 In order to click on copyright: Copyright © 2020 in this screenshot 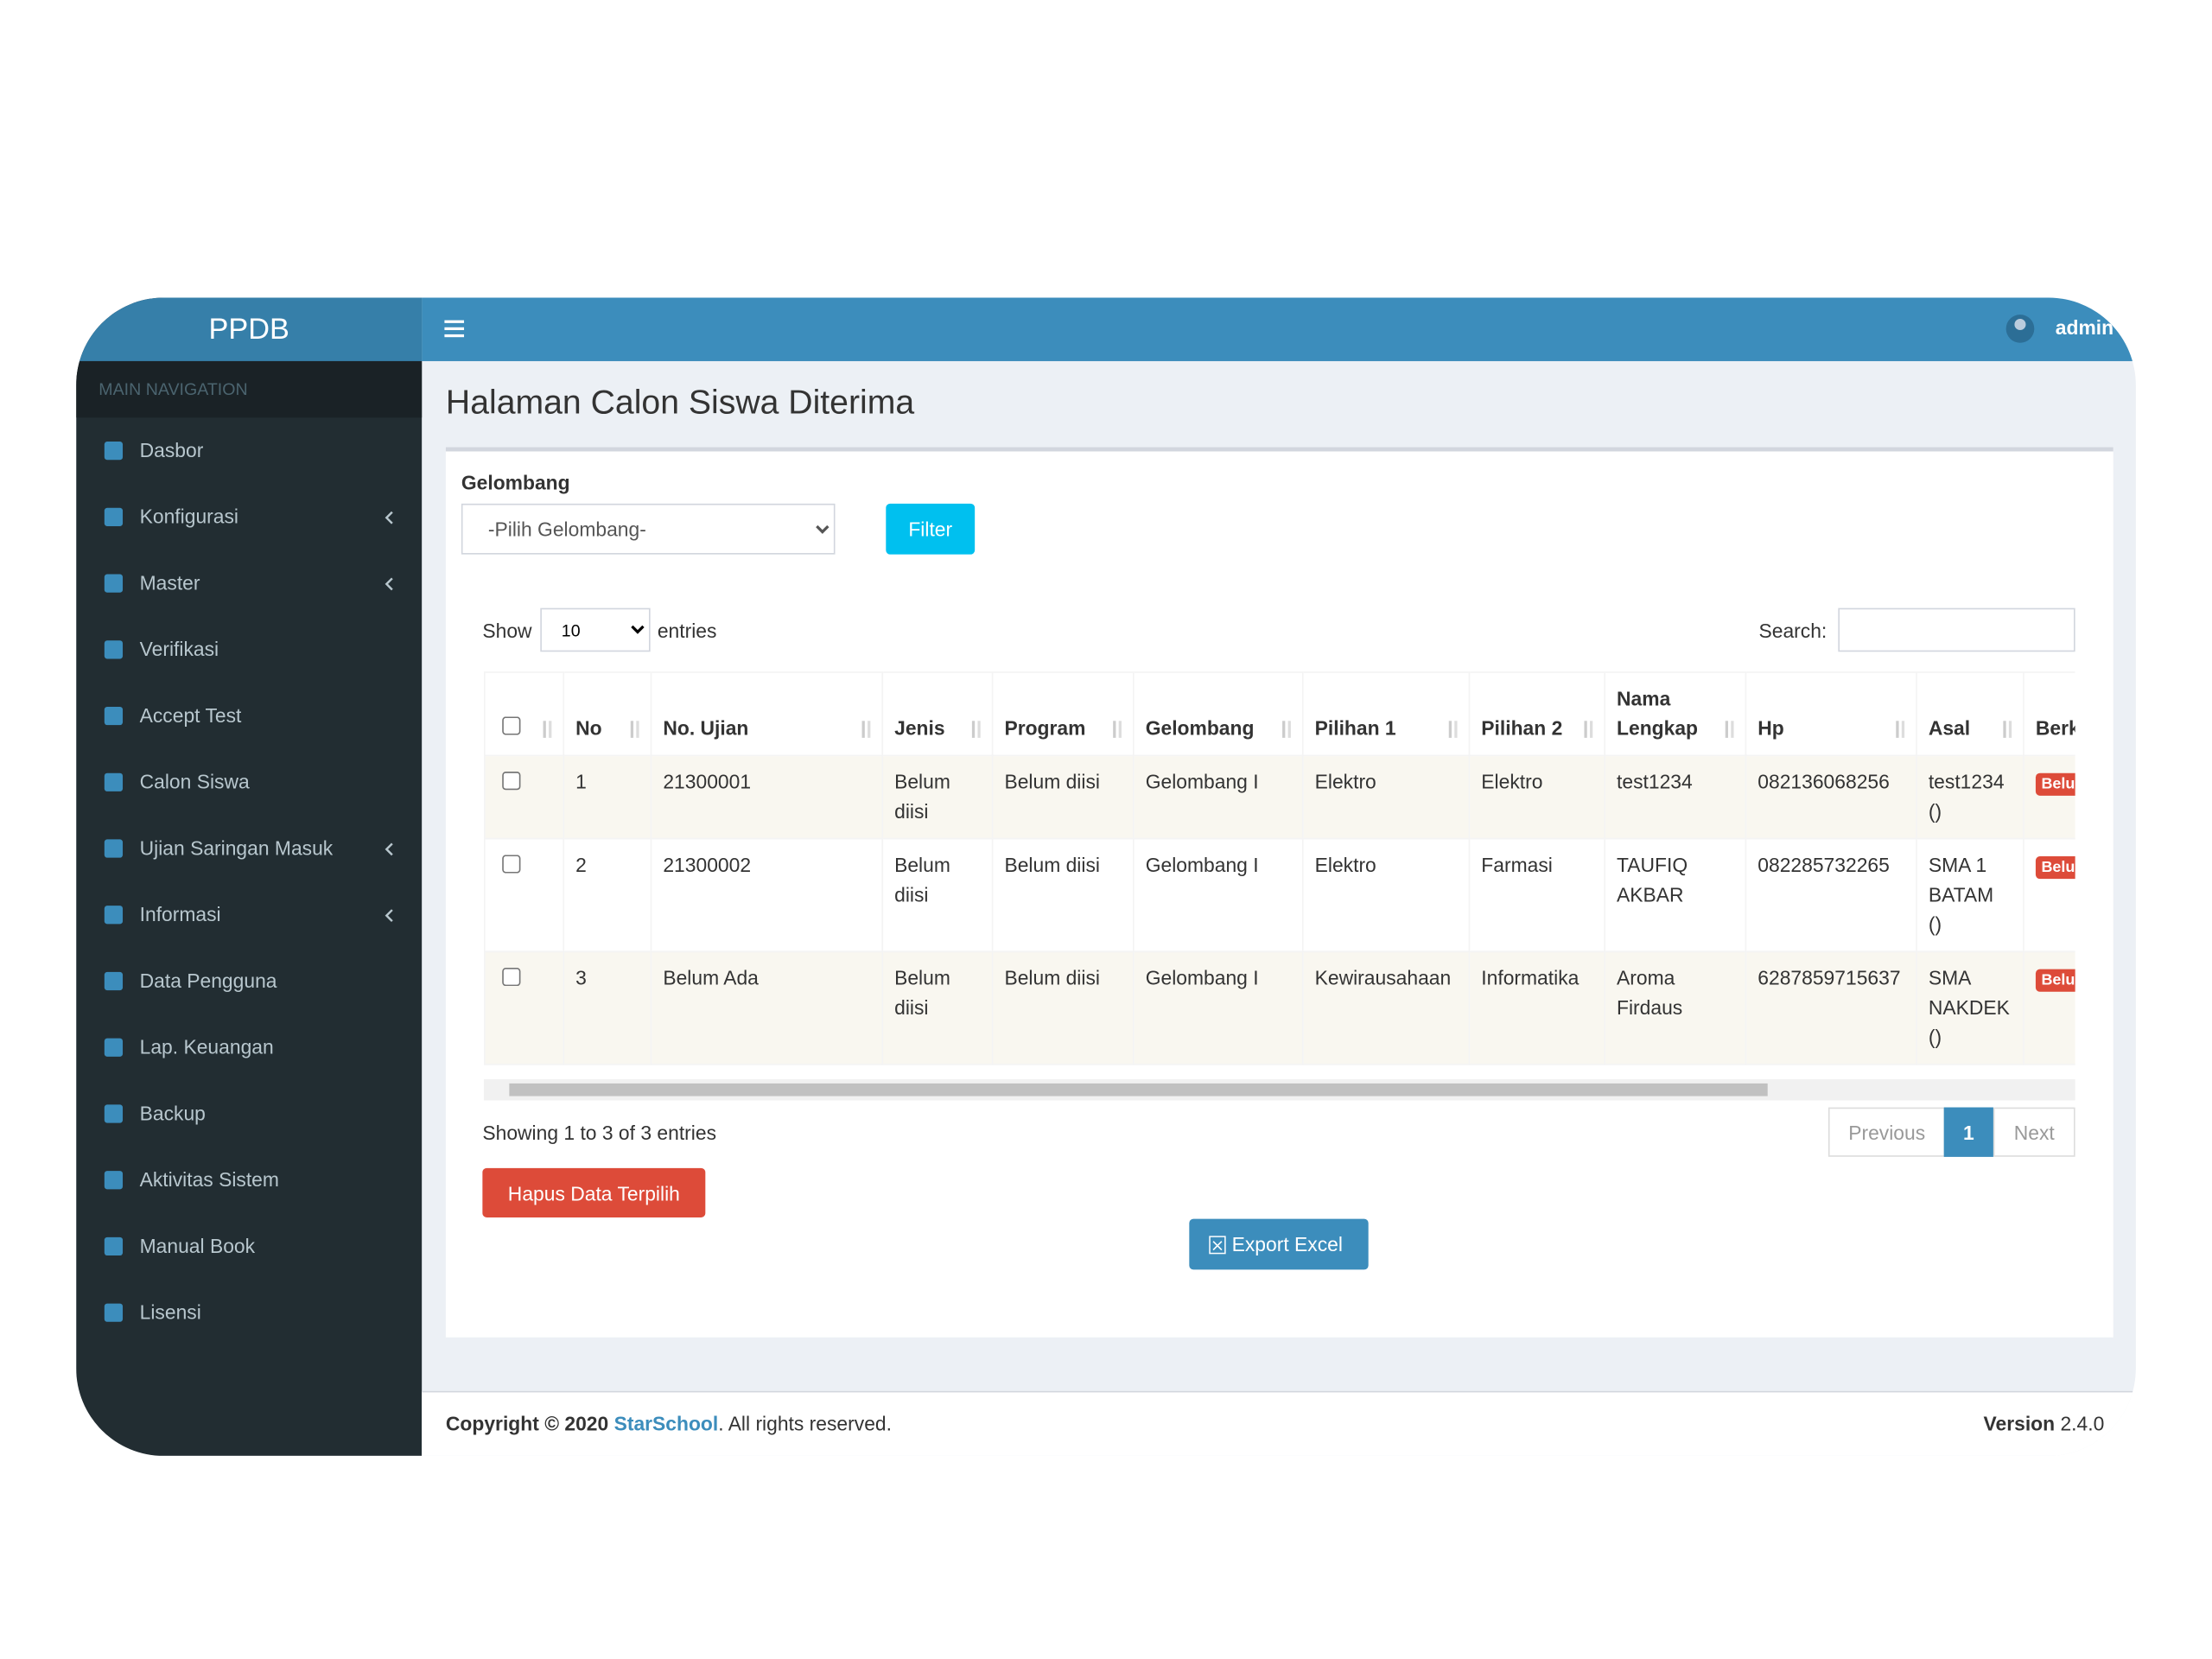, I will do `click(527, 1423)`.